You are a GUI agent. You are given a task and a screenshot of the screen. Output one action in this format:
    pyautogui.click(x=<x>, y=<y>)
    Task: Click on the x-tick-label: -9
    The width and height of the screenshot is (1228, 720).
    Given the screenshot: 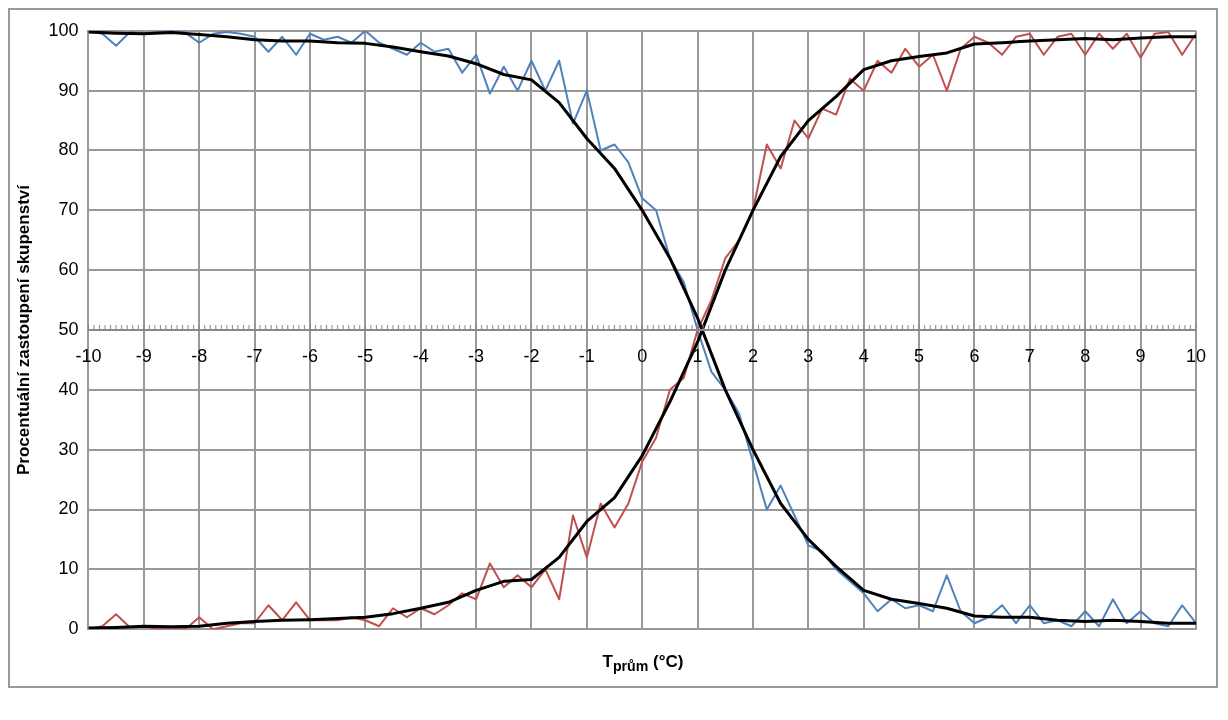 What is the action you would take?
    pyautogui.click(x=143, y=355)
    